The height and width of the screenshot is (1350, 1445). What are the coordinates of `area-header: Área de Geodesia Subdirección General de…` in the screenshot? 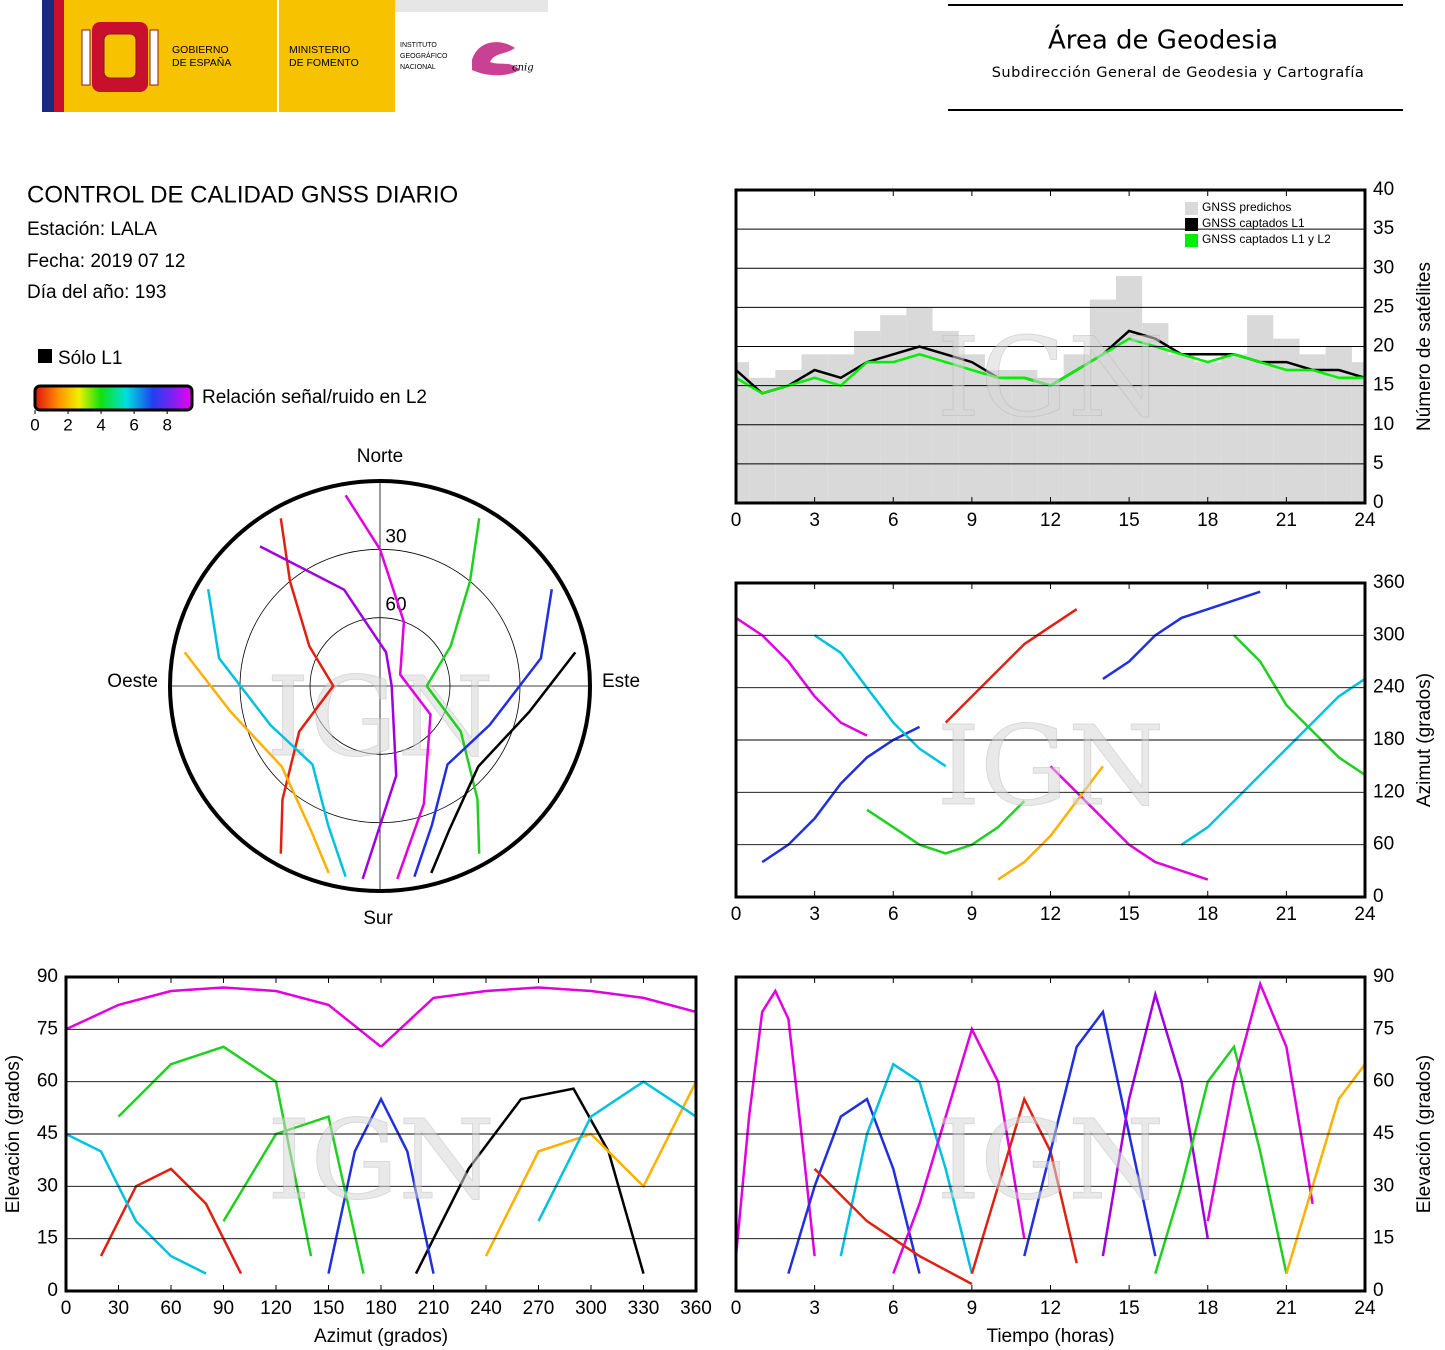 It's located at (1175, 57).